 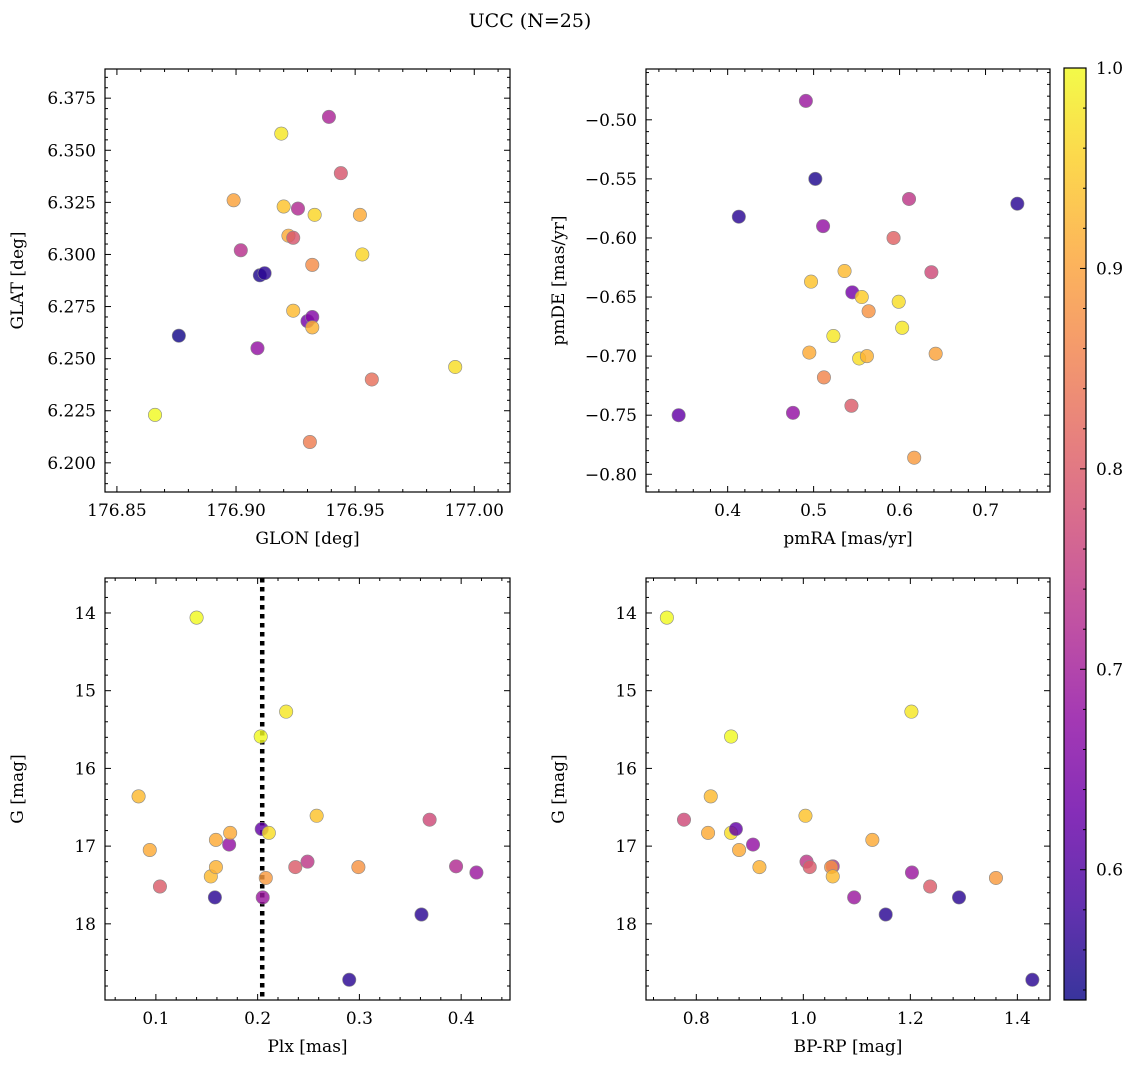 What do you see at coordinates (727, 511) in the screenshot?
I see `x-tick-label: 0.4` at bounding box center [727, 511].